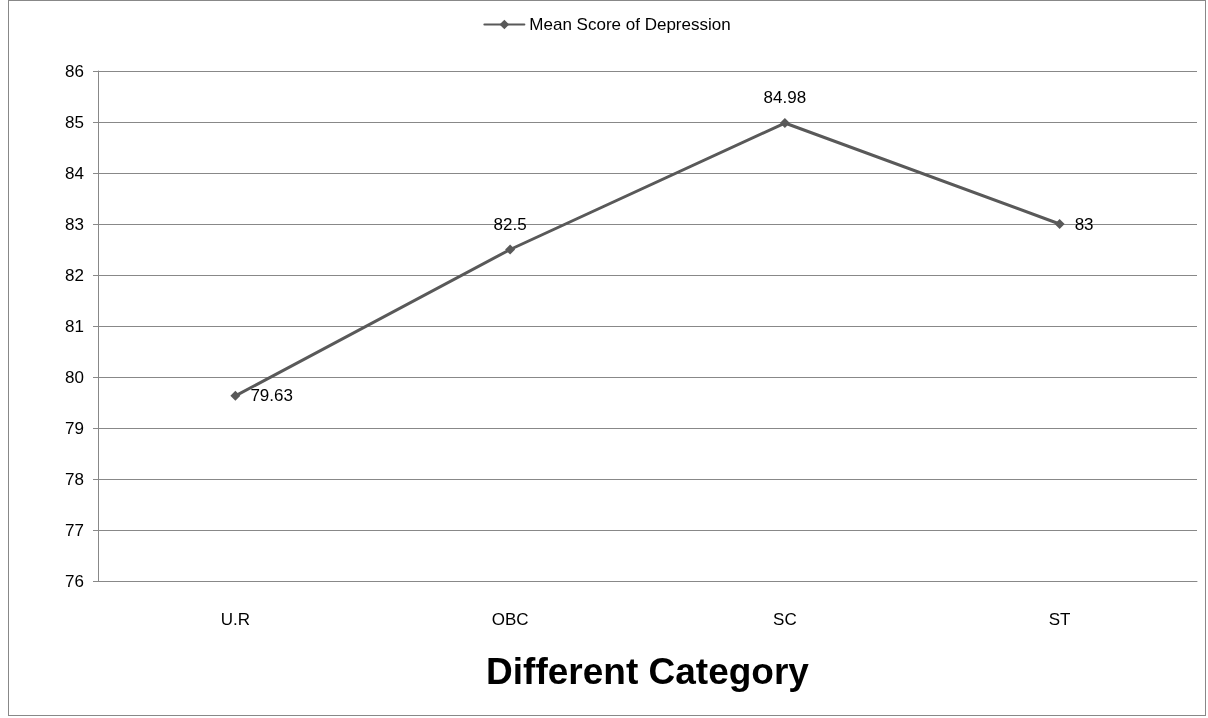  I want to click on legend-label: Mean Score of Depression, so click(630, 24).